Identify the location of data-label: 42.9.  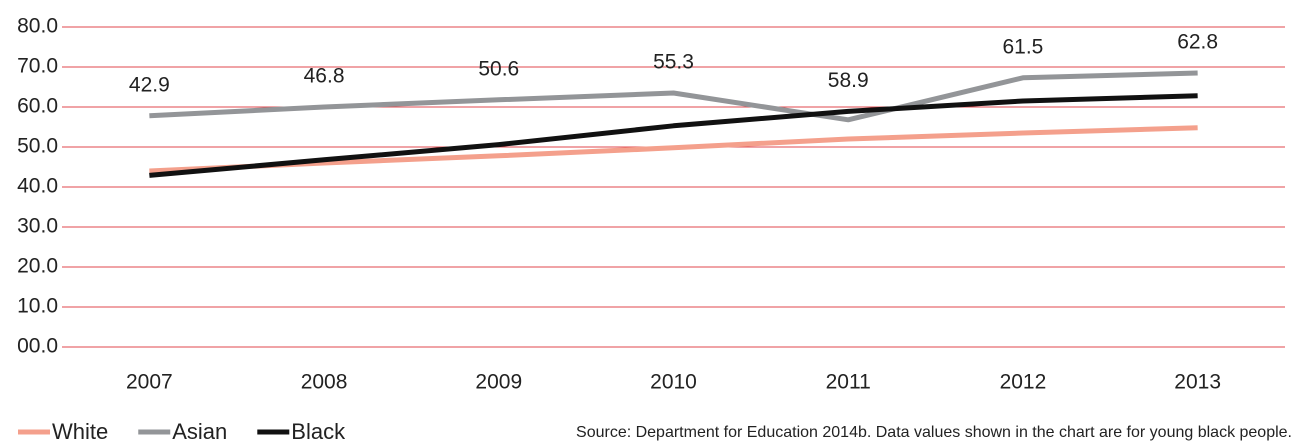
(149, 84).